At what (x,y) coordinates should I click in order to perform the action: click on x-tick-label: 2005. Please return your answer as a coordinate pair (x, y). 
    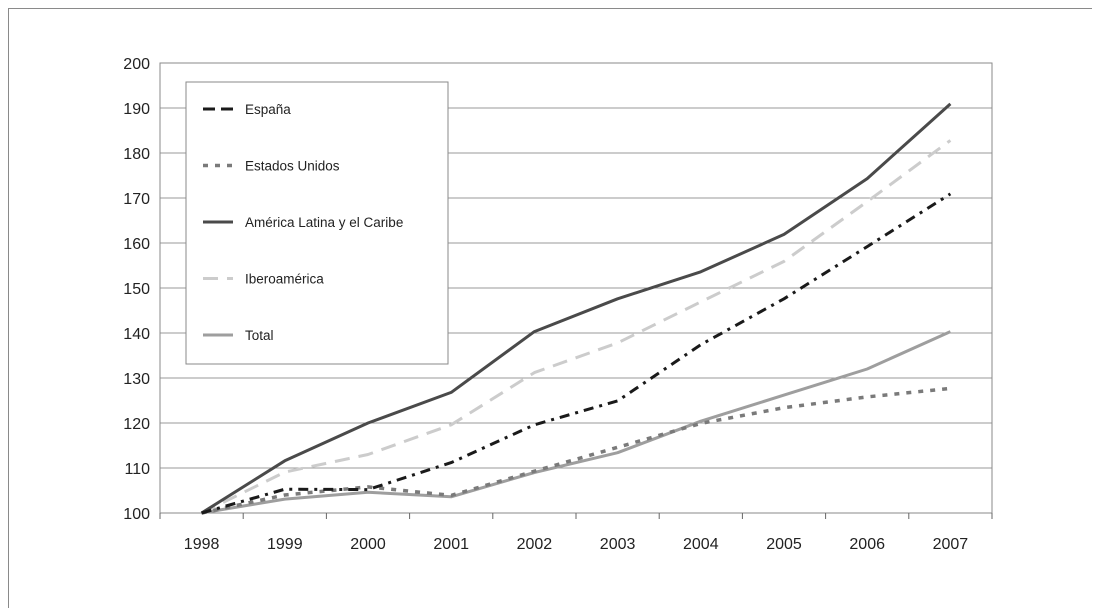
    Looking at the image, I should click on (784, 544).